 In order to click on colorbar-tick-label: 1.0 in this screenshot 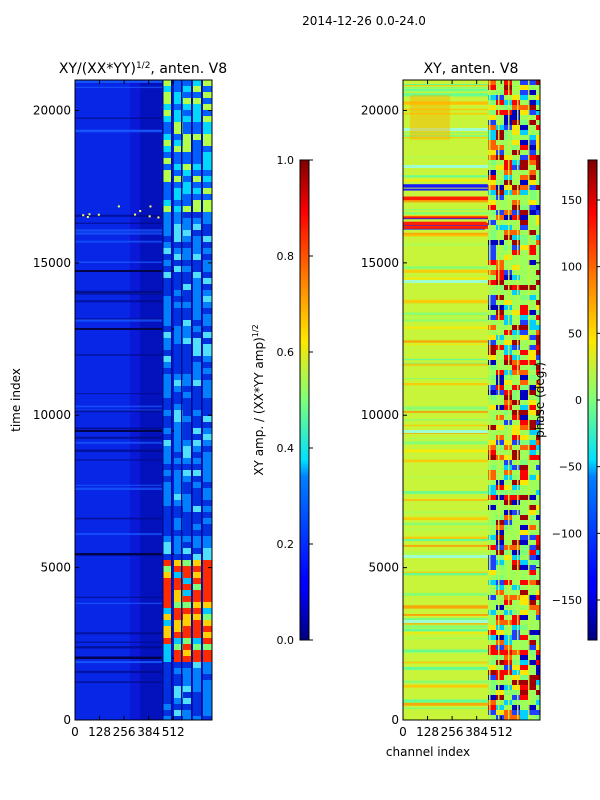, I will do `click(286, 160)`.